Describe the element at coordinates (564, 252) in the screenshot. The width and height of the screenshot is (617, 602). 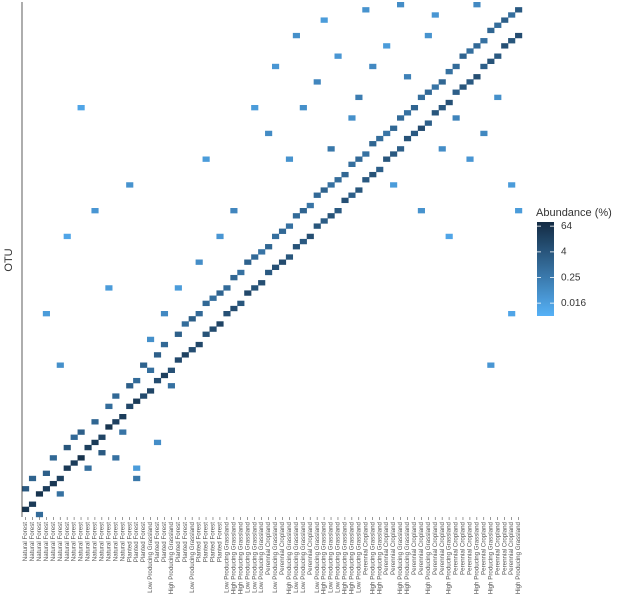
I see `colorbar-tick-label: 4` at that location.